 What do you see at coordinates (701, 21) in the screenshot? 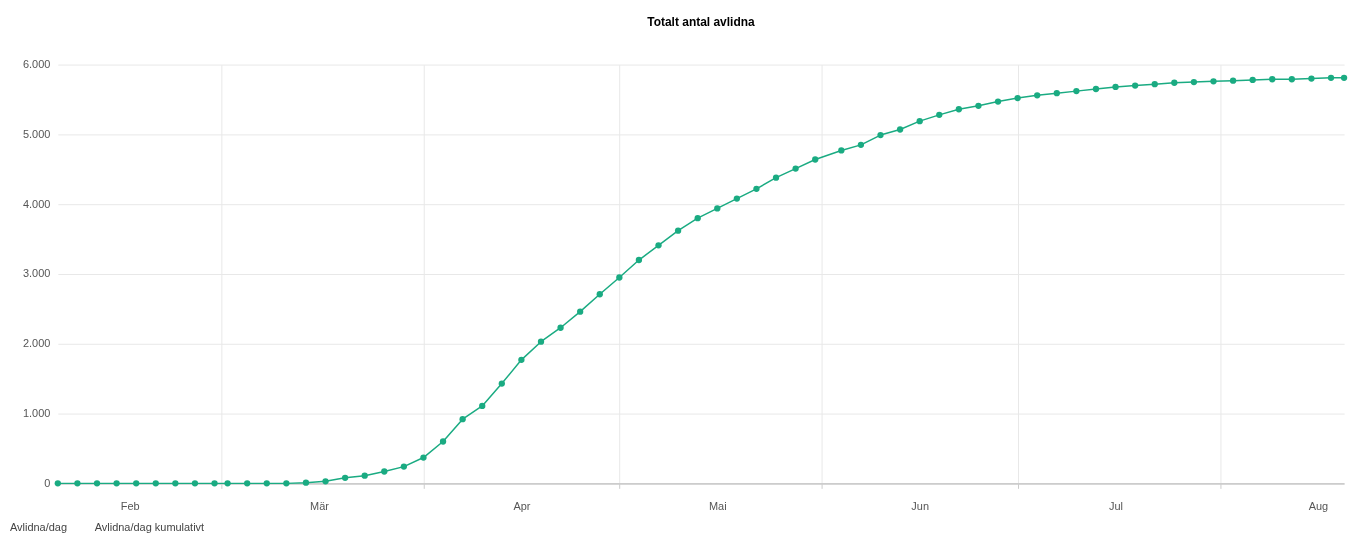
I see `chart-title: Totalt antal avlidna` at bounding box center [701, 21].